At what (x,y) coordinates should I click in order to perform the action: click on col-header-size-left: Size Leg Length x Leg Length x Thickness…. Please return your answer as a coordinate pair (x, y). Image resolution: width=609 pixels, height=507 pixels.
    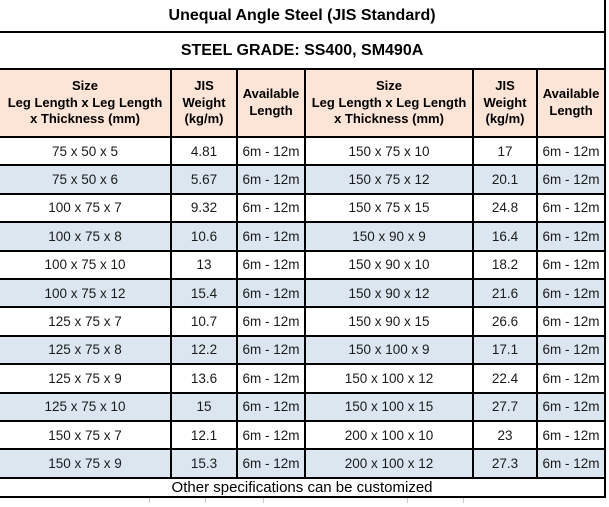
    Looking at the image, I should click on (86, 103).